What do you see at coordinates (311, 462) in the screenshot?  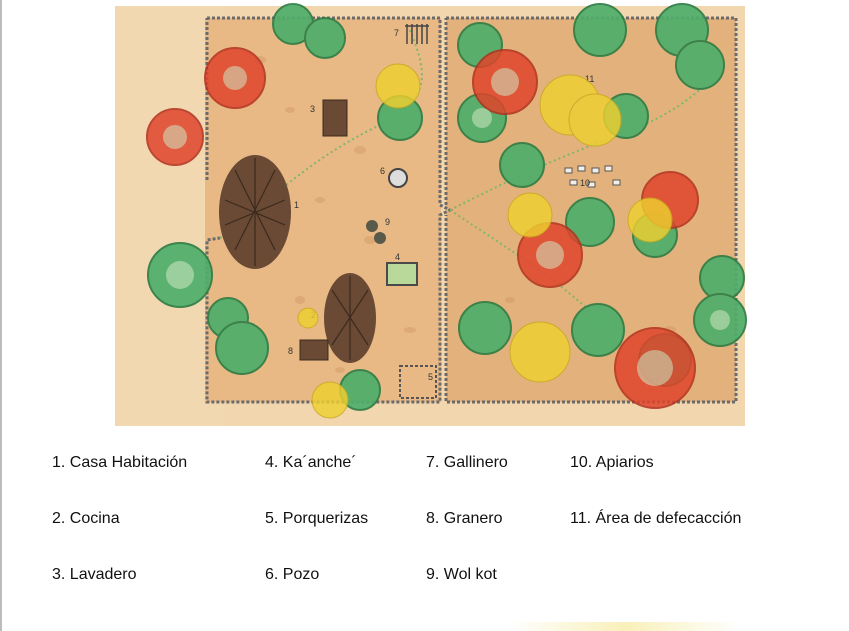 I see `legend-item-kaanche: 4. Ka´anche´` at bounding box center [311, 462].